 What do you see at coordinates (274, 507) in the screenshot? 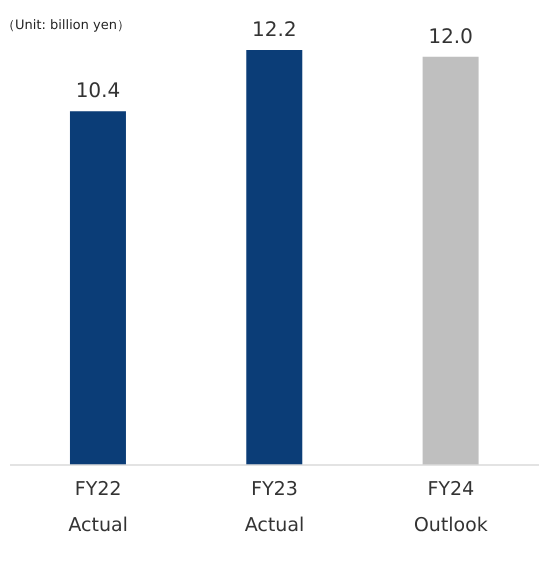
I see `x-tick-label: FY23 Actual` at bounding box center [274, 507].